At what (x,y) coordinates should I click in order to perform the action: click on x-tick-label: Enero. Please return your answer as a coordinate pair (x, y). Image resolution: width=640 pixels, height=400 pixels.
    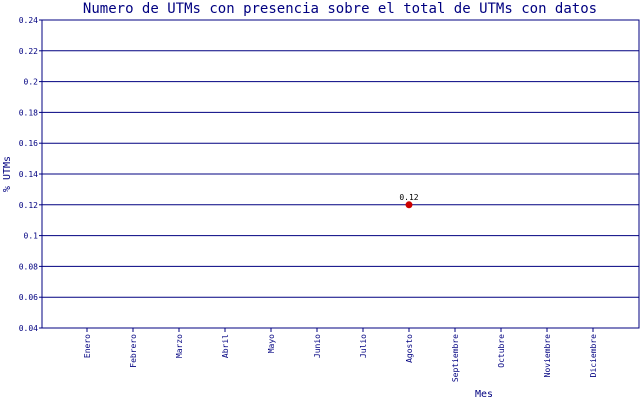
    Looking at the image, I should click on (87, 346).